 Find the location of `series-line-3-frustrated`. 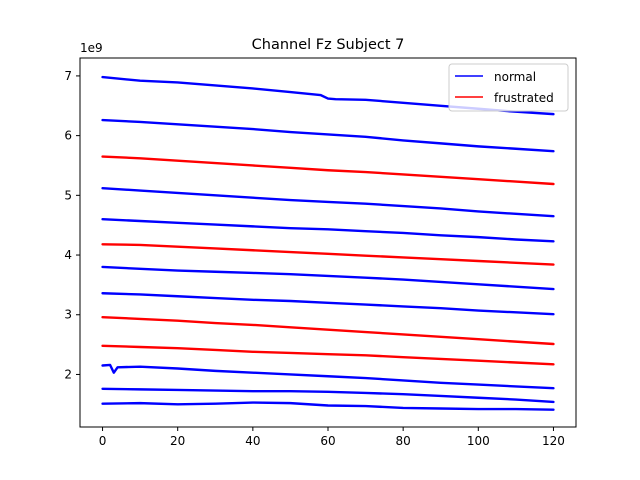

series-line-3-frustrated is located at coordinates (328, 170).